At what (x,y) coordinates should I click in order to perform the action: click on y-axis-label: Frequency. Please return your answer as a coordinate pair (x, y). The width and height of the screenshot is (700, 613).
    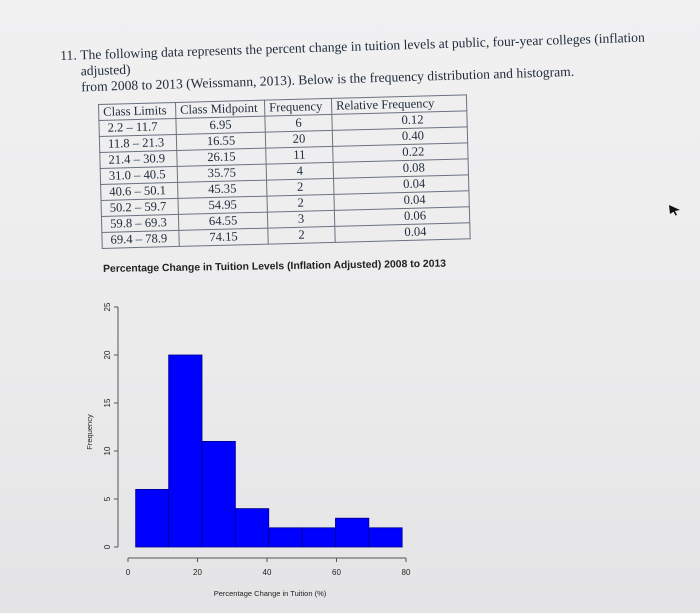
    Looking at the image, I should click on (89, 432).